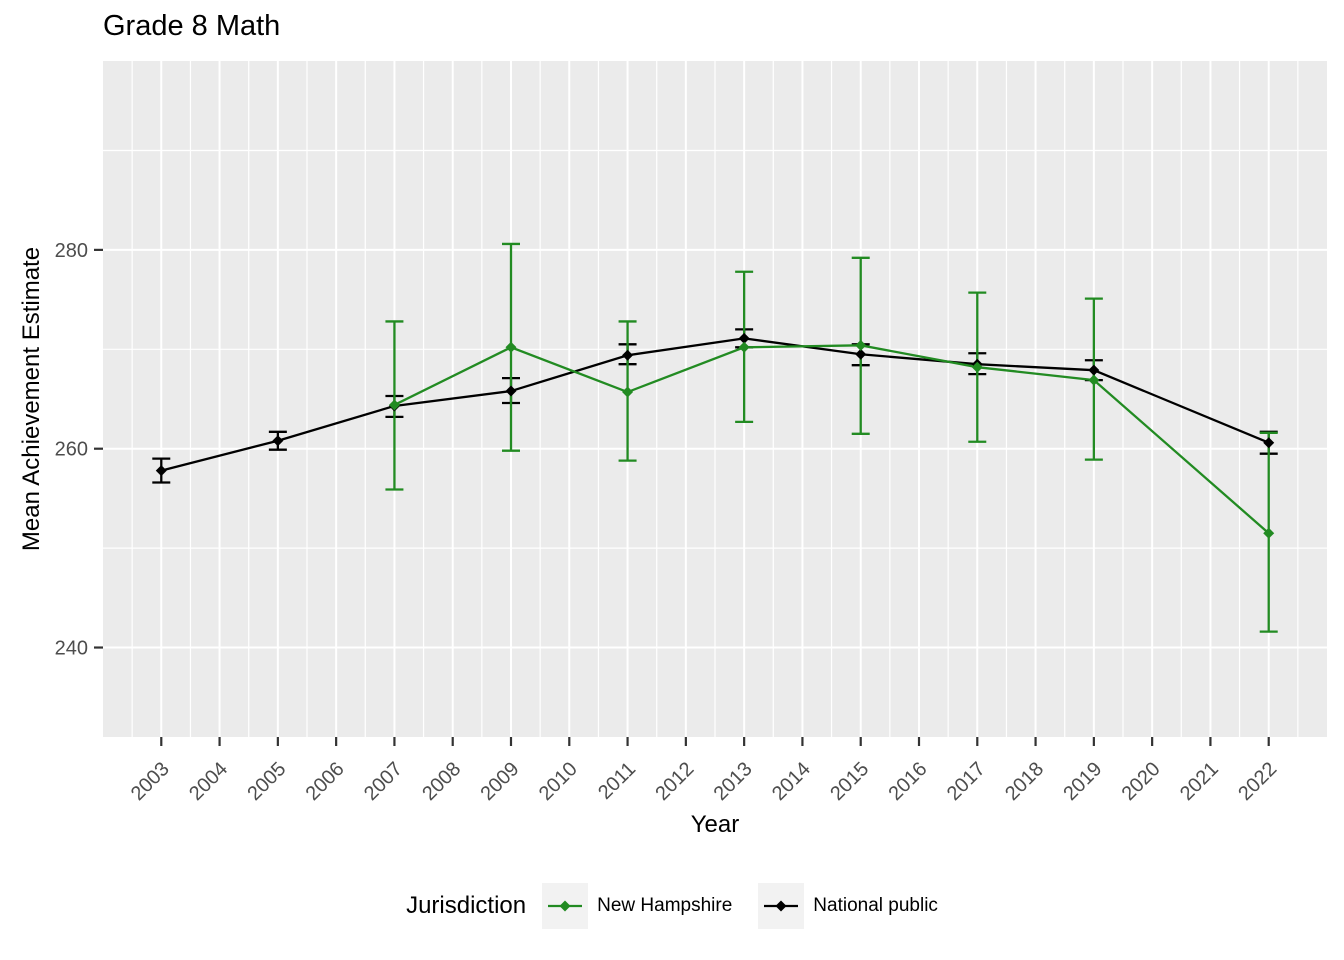 This screenshot has width=1344, height=960. What do you see at coordinates (266, 781) in the screenshot?
I see `x-tick-label: 2005` at bounding box center [266, 781].